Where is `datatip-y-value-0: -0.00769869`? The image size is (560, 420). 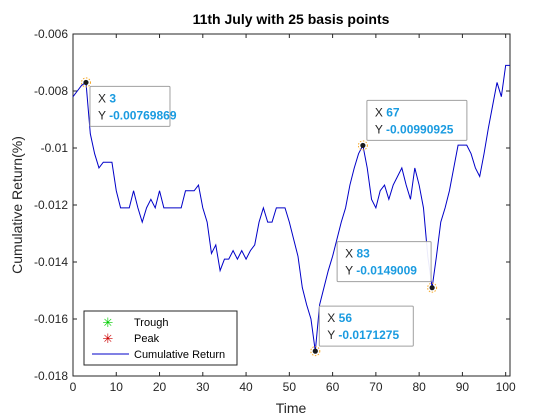
datatip-y-value-0: -0.00769869 is located at coordinates (143, 115).